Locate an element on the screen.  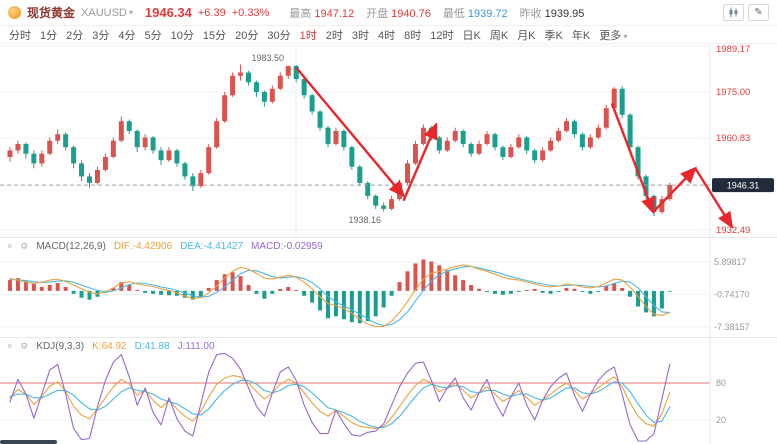
timeframe-4分: 4分 is located at coordinates (127, 35).